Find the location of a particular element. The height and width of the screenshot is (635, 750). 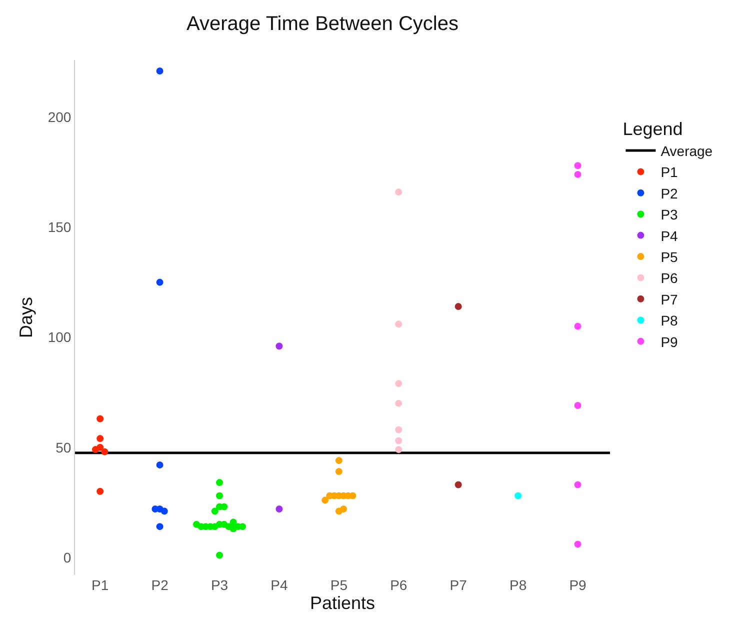

legend-label: P6 is located at coordinates (669, 278).